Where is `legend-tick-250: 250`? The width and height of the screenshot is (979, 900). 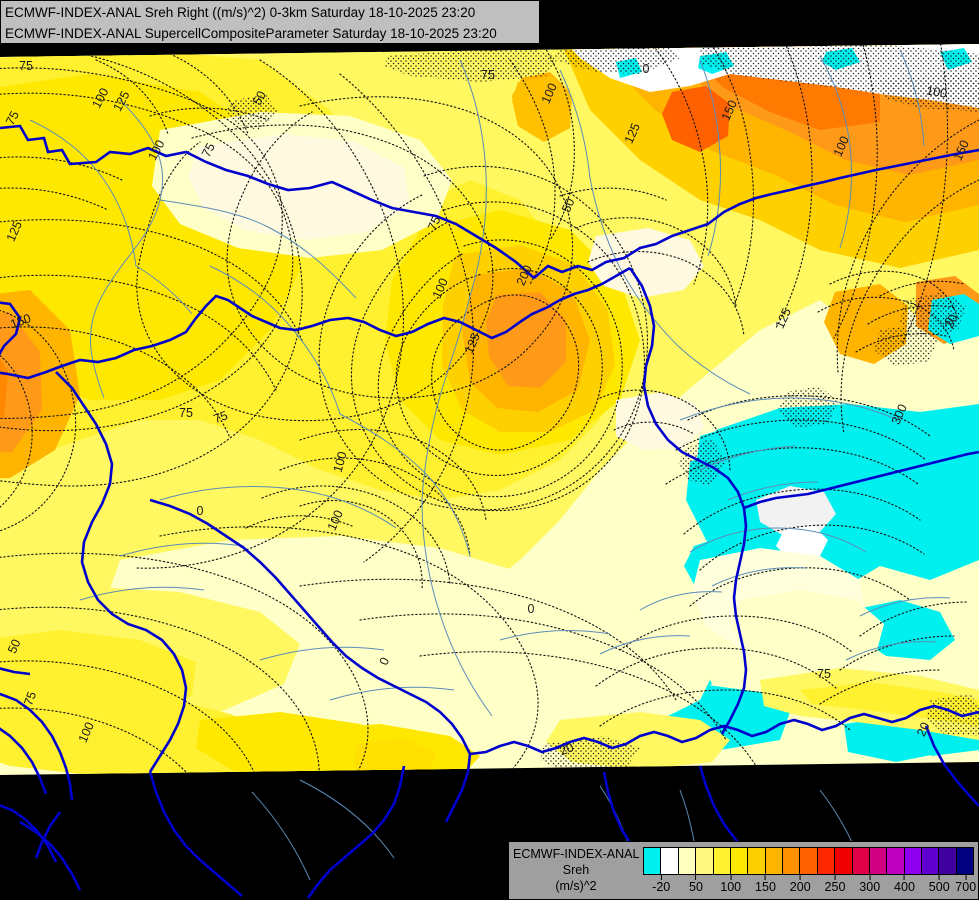 legend-tick-250: 250 is located at coordinates (835, 884).